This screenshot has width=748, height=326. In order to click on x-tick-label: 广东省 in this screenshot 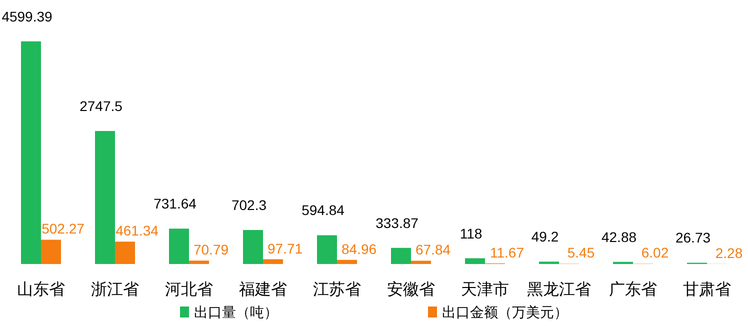, I will do `click(633, 289)`.